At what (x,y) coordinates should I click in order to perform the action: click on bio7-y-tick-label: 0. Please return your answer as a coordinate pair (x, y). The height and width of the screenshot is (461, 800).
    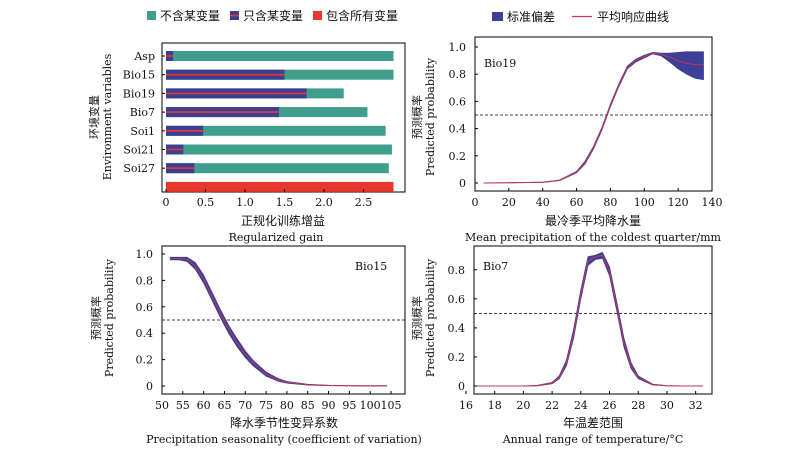
    Looking at the image, I should click on (461, 386).